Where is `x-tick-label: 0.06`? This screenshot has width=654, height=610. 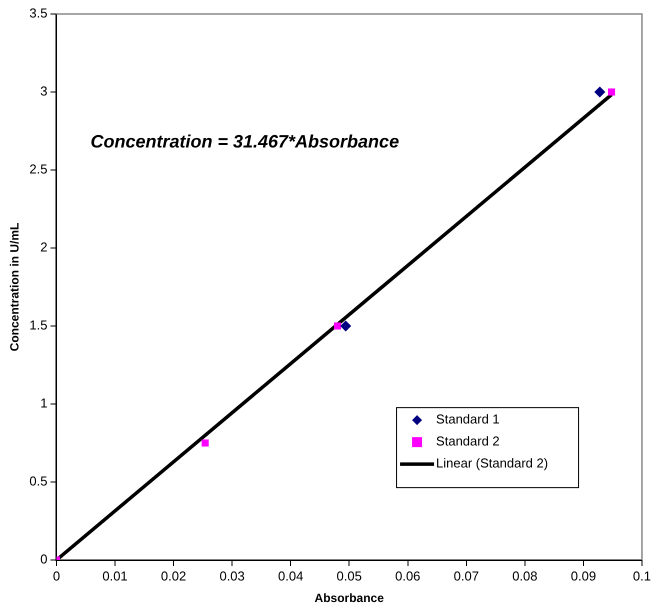
x-tick-label: 0.06 is located at coordinates (407, 576).